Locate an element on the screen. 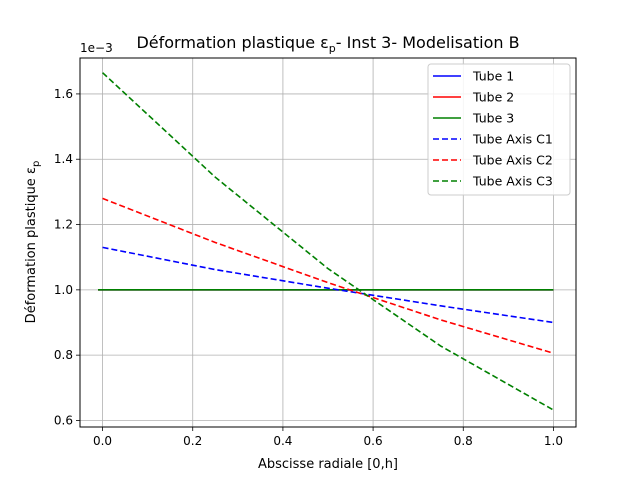 The image size is (640, 484). x-axis-label: Abscisse radiale [0,h] is located at coordinates (328, 464).